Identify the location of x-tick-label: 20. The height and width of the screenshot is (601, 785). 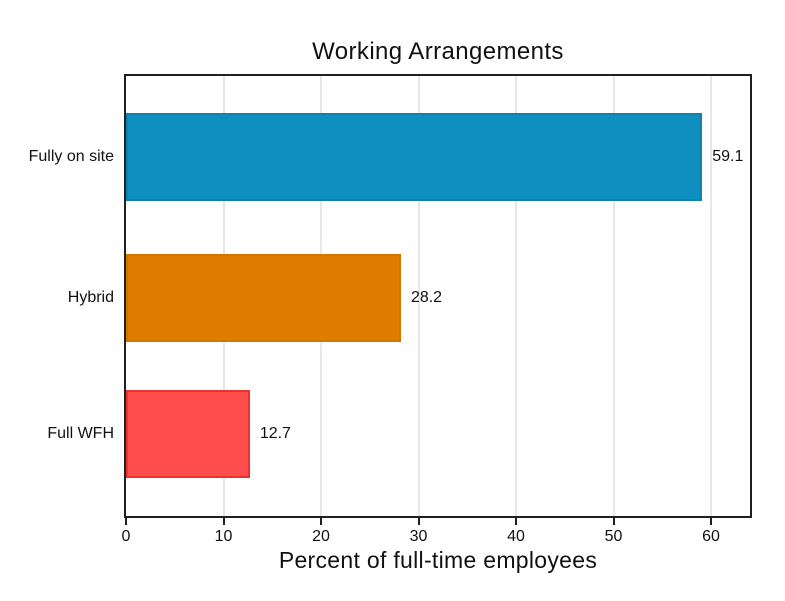
(321, 536).